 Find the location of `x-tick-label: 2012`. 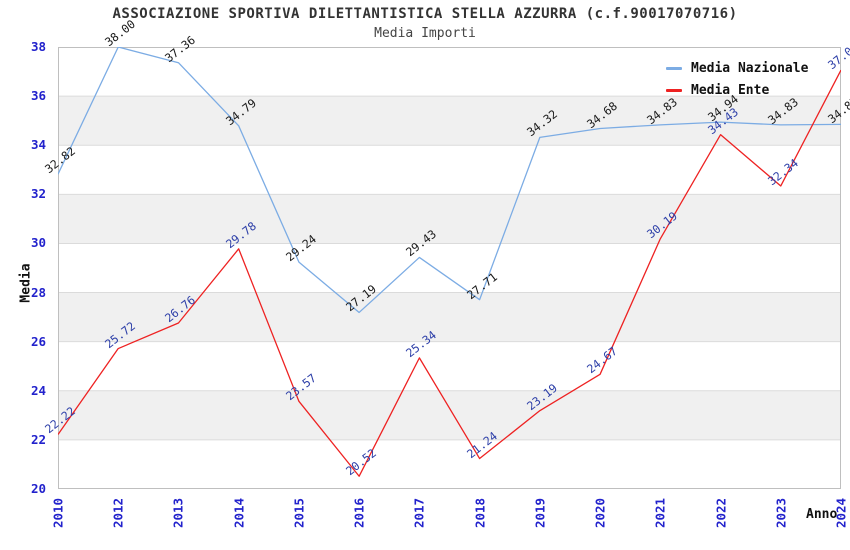

x-tick-label: 2012 is located at coordinates (118, 513).